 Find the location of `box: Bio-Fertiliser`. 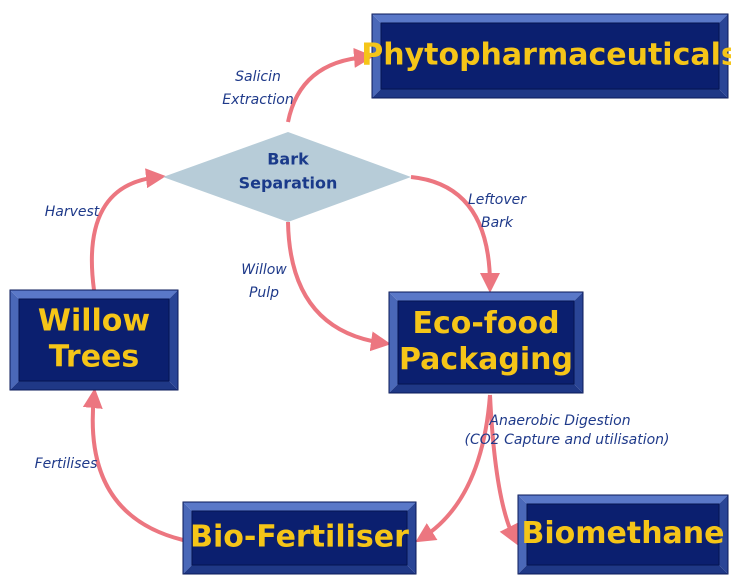

box: Bio-Fertiliser is located at coordinates (299, 538).